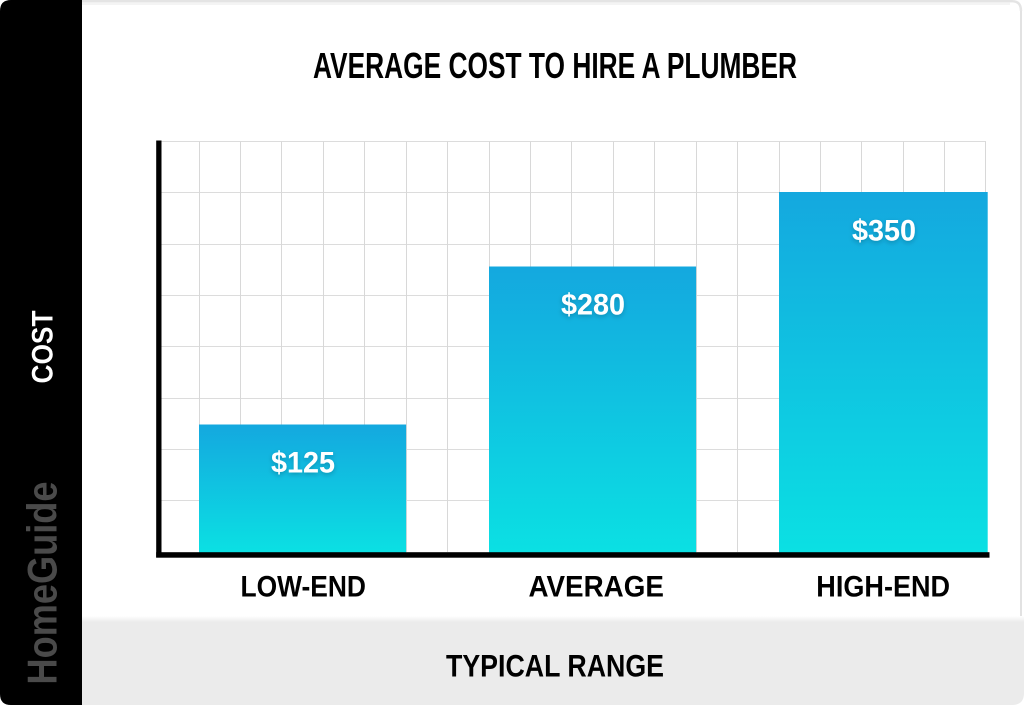 The height and width of the screenshot is (705, 1024). What do you see at coordinates (303, 463) in the screenshot?
I see `svg-text: $125` at bounding box center [303, 463].